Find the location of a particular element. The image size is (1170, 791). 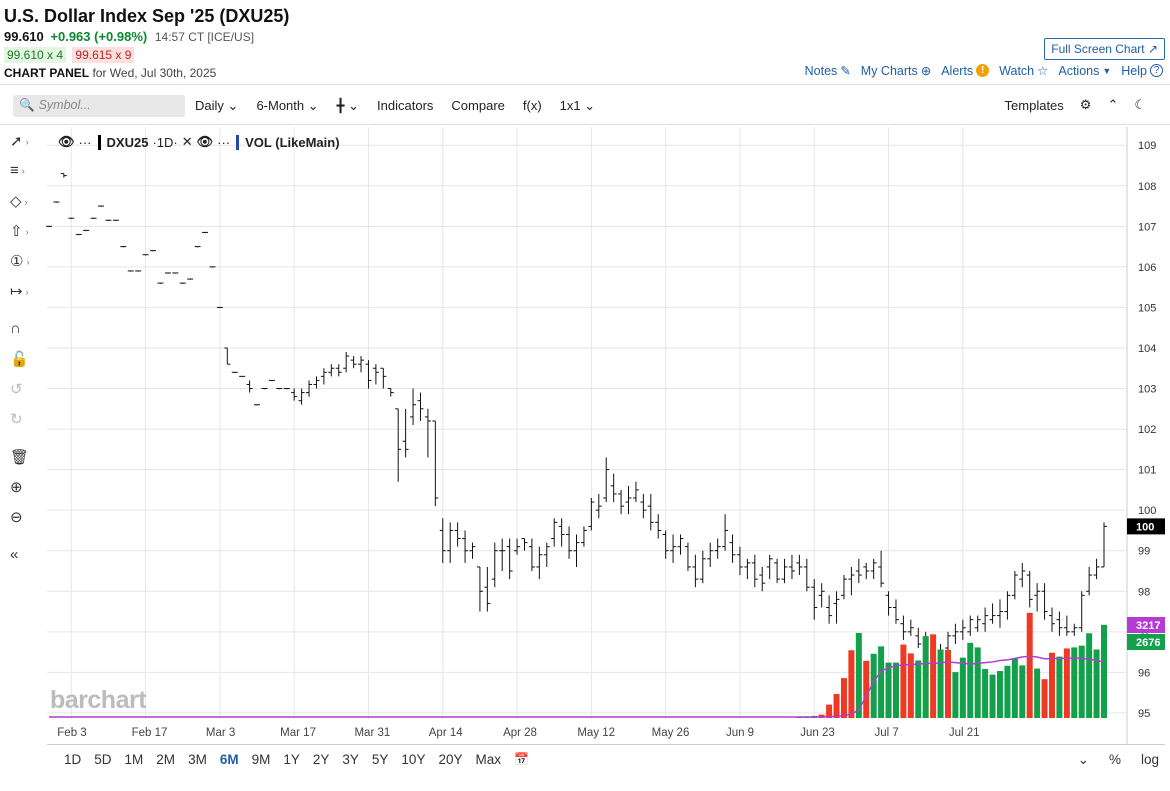

shape-tool-icon: ◇ › is located at coordinates (19, 201).